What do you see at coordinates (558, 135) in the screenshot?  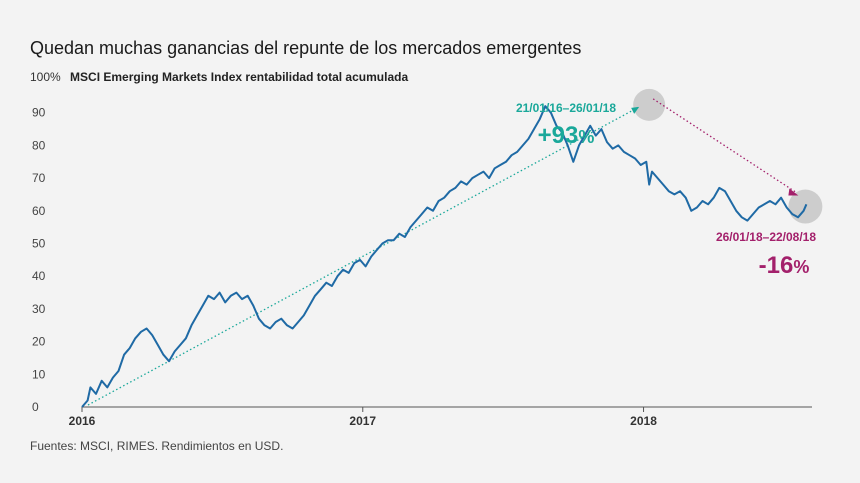 I see `gain-value-number: +93` at bounding box center [558, 135].